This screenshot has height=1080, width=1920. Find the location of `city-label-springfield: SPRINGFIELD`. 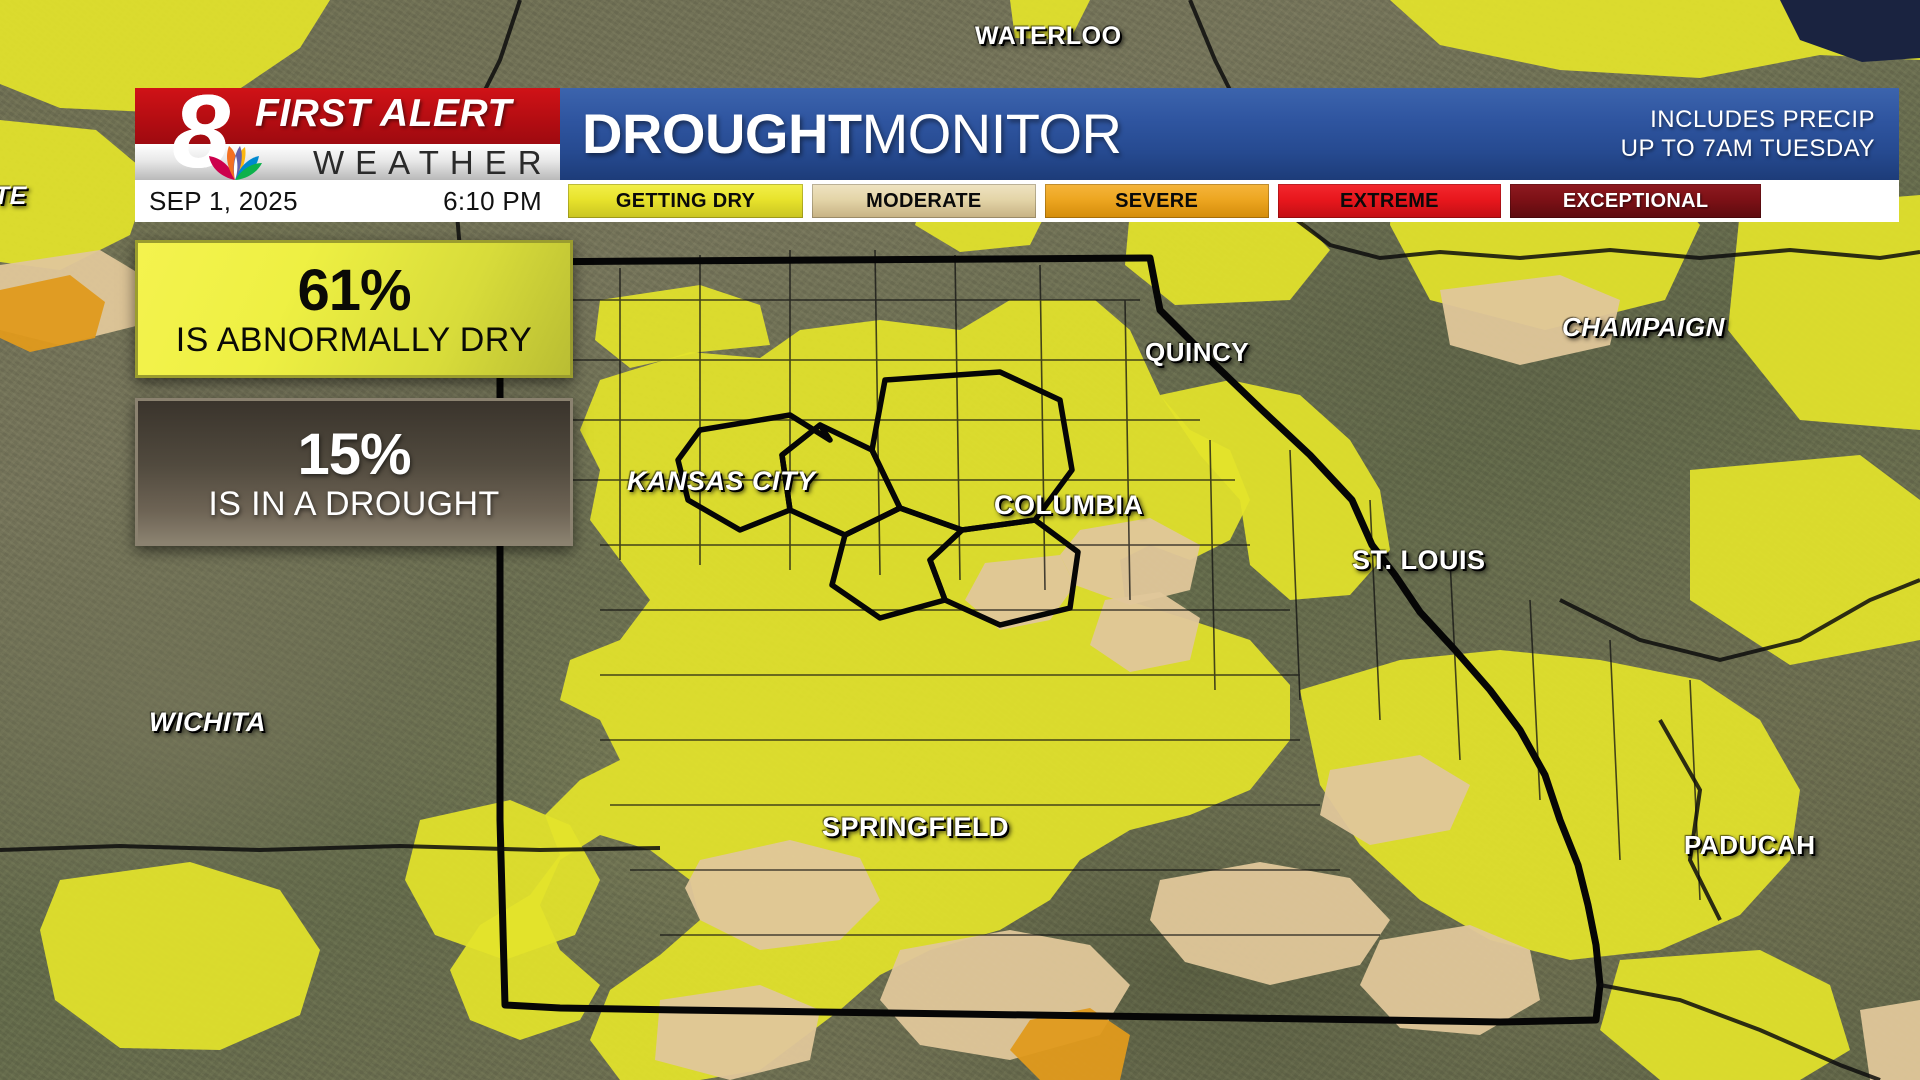

city-label-springfield: SPRINGFIELD is located at coordinates (916, 827).